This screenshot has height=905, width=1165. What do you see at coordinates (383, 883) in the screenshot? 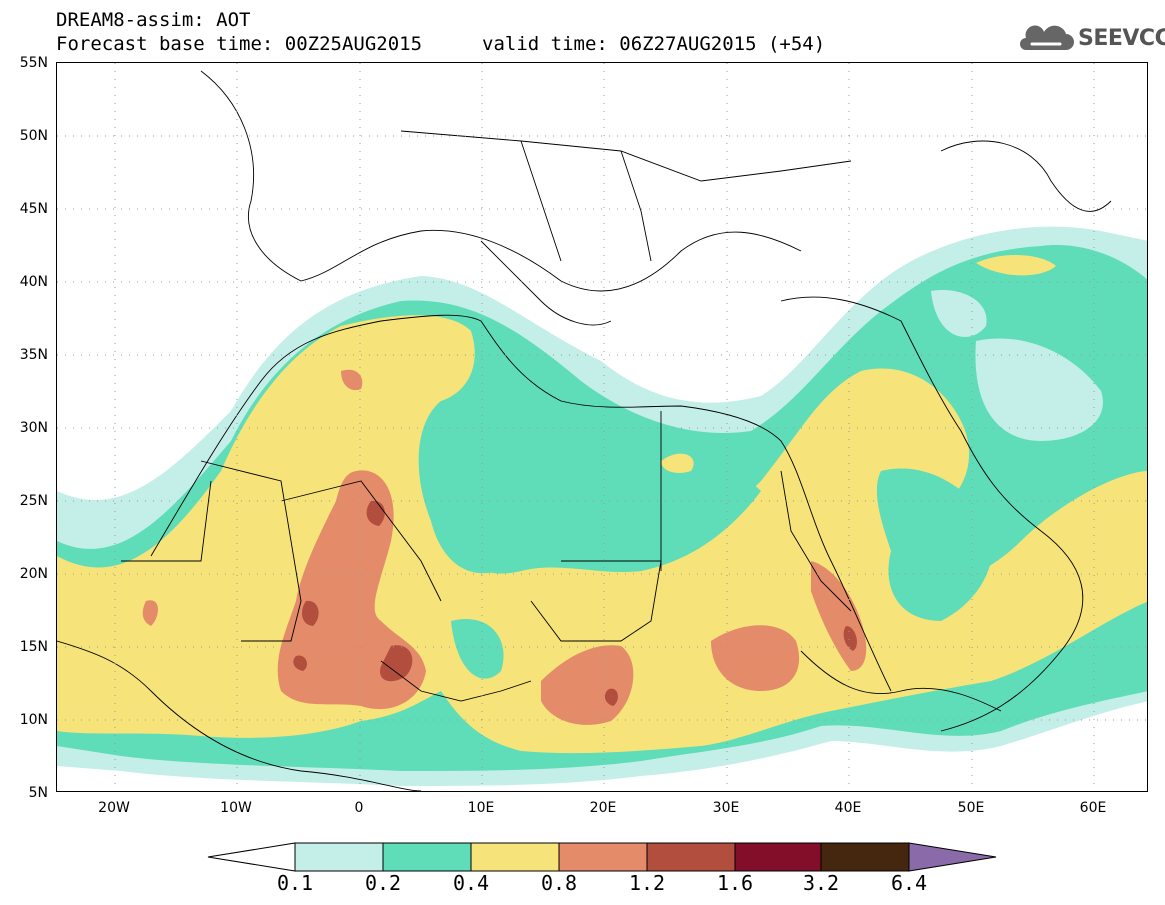
I see `colorbar-label: 0.2` at bounding box center [383, 883].